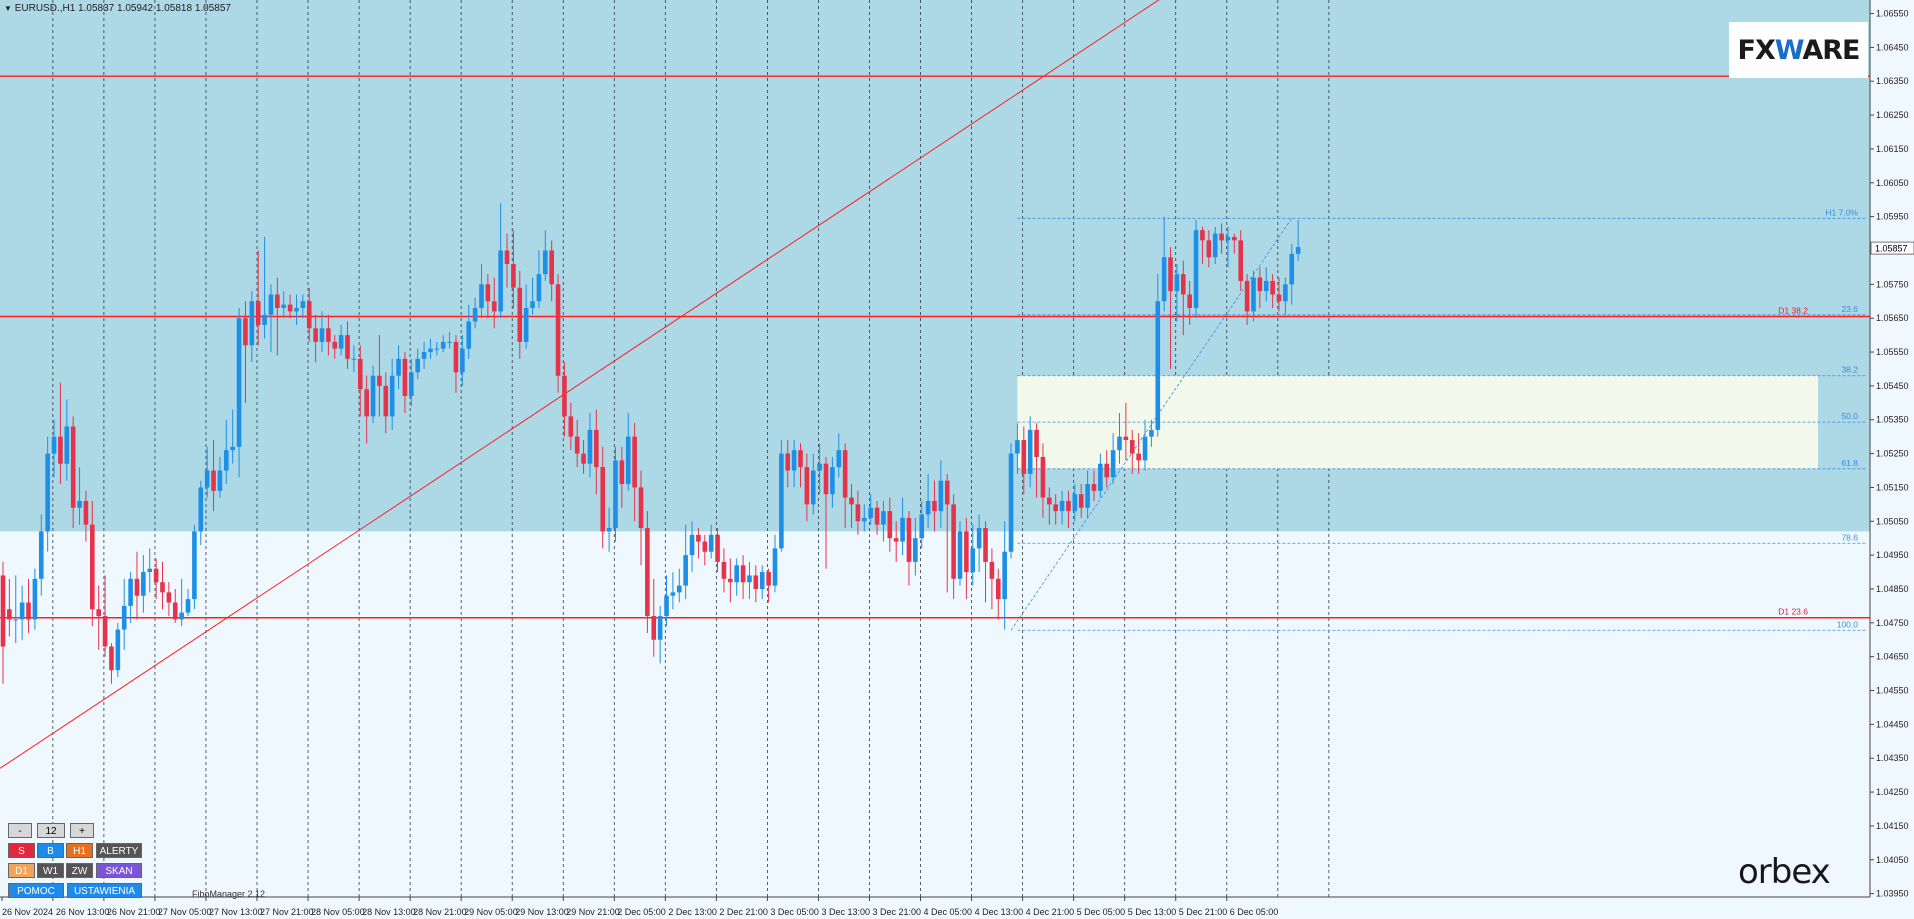 The width and height of the screenshot is (1914, 919). Describe the element at coordinates (1892, 589) in the screenshot. I see `price-tick-label: 1.04850` at that location.